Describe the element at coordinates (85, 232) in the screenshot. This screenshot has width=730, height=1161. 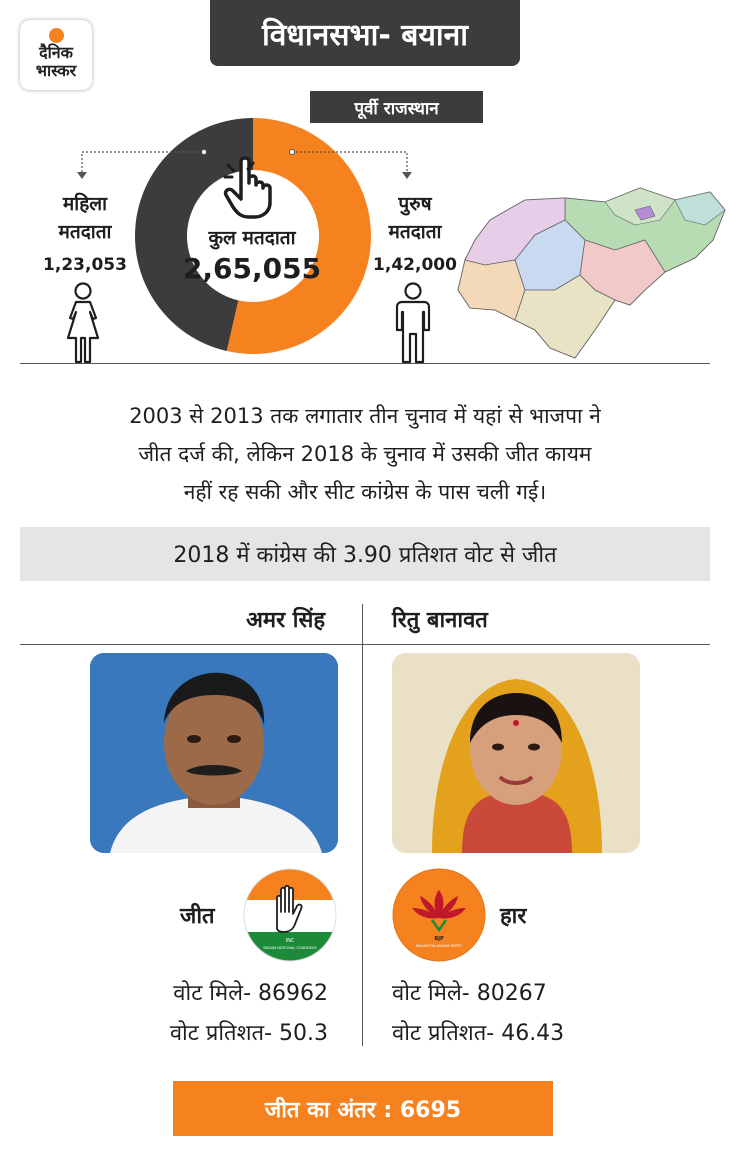
I see `female-label-line2: मतदाता` at that location.